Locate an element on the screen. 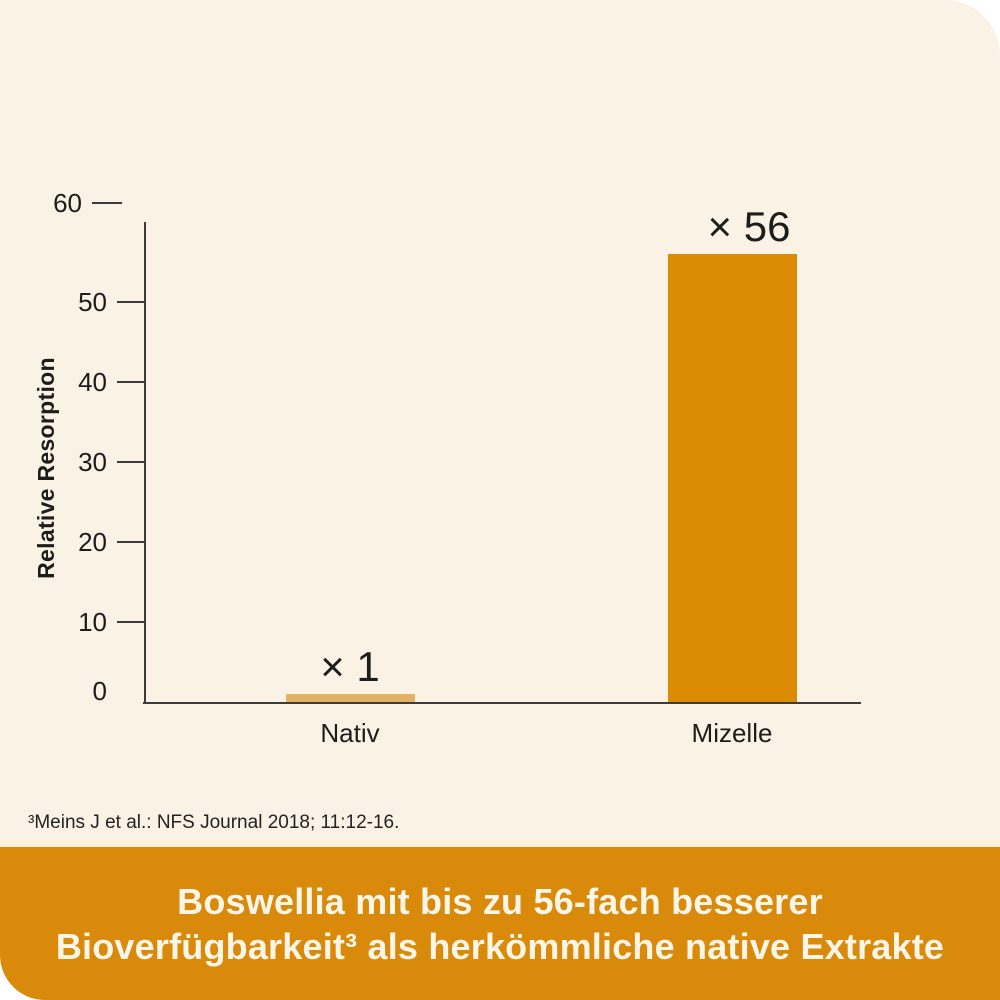  y-tick-label-20: 20 is located at coordinates (92, 542).